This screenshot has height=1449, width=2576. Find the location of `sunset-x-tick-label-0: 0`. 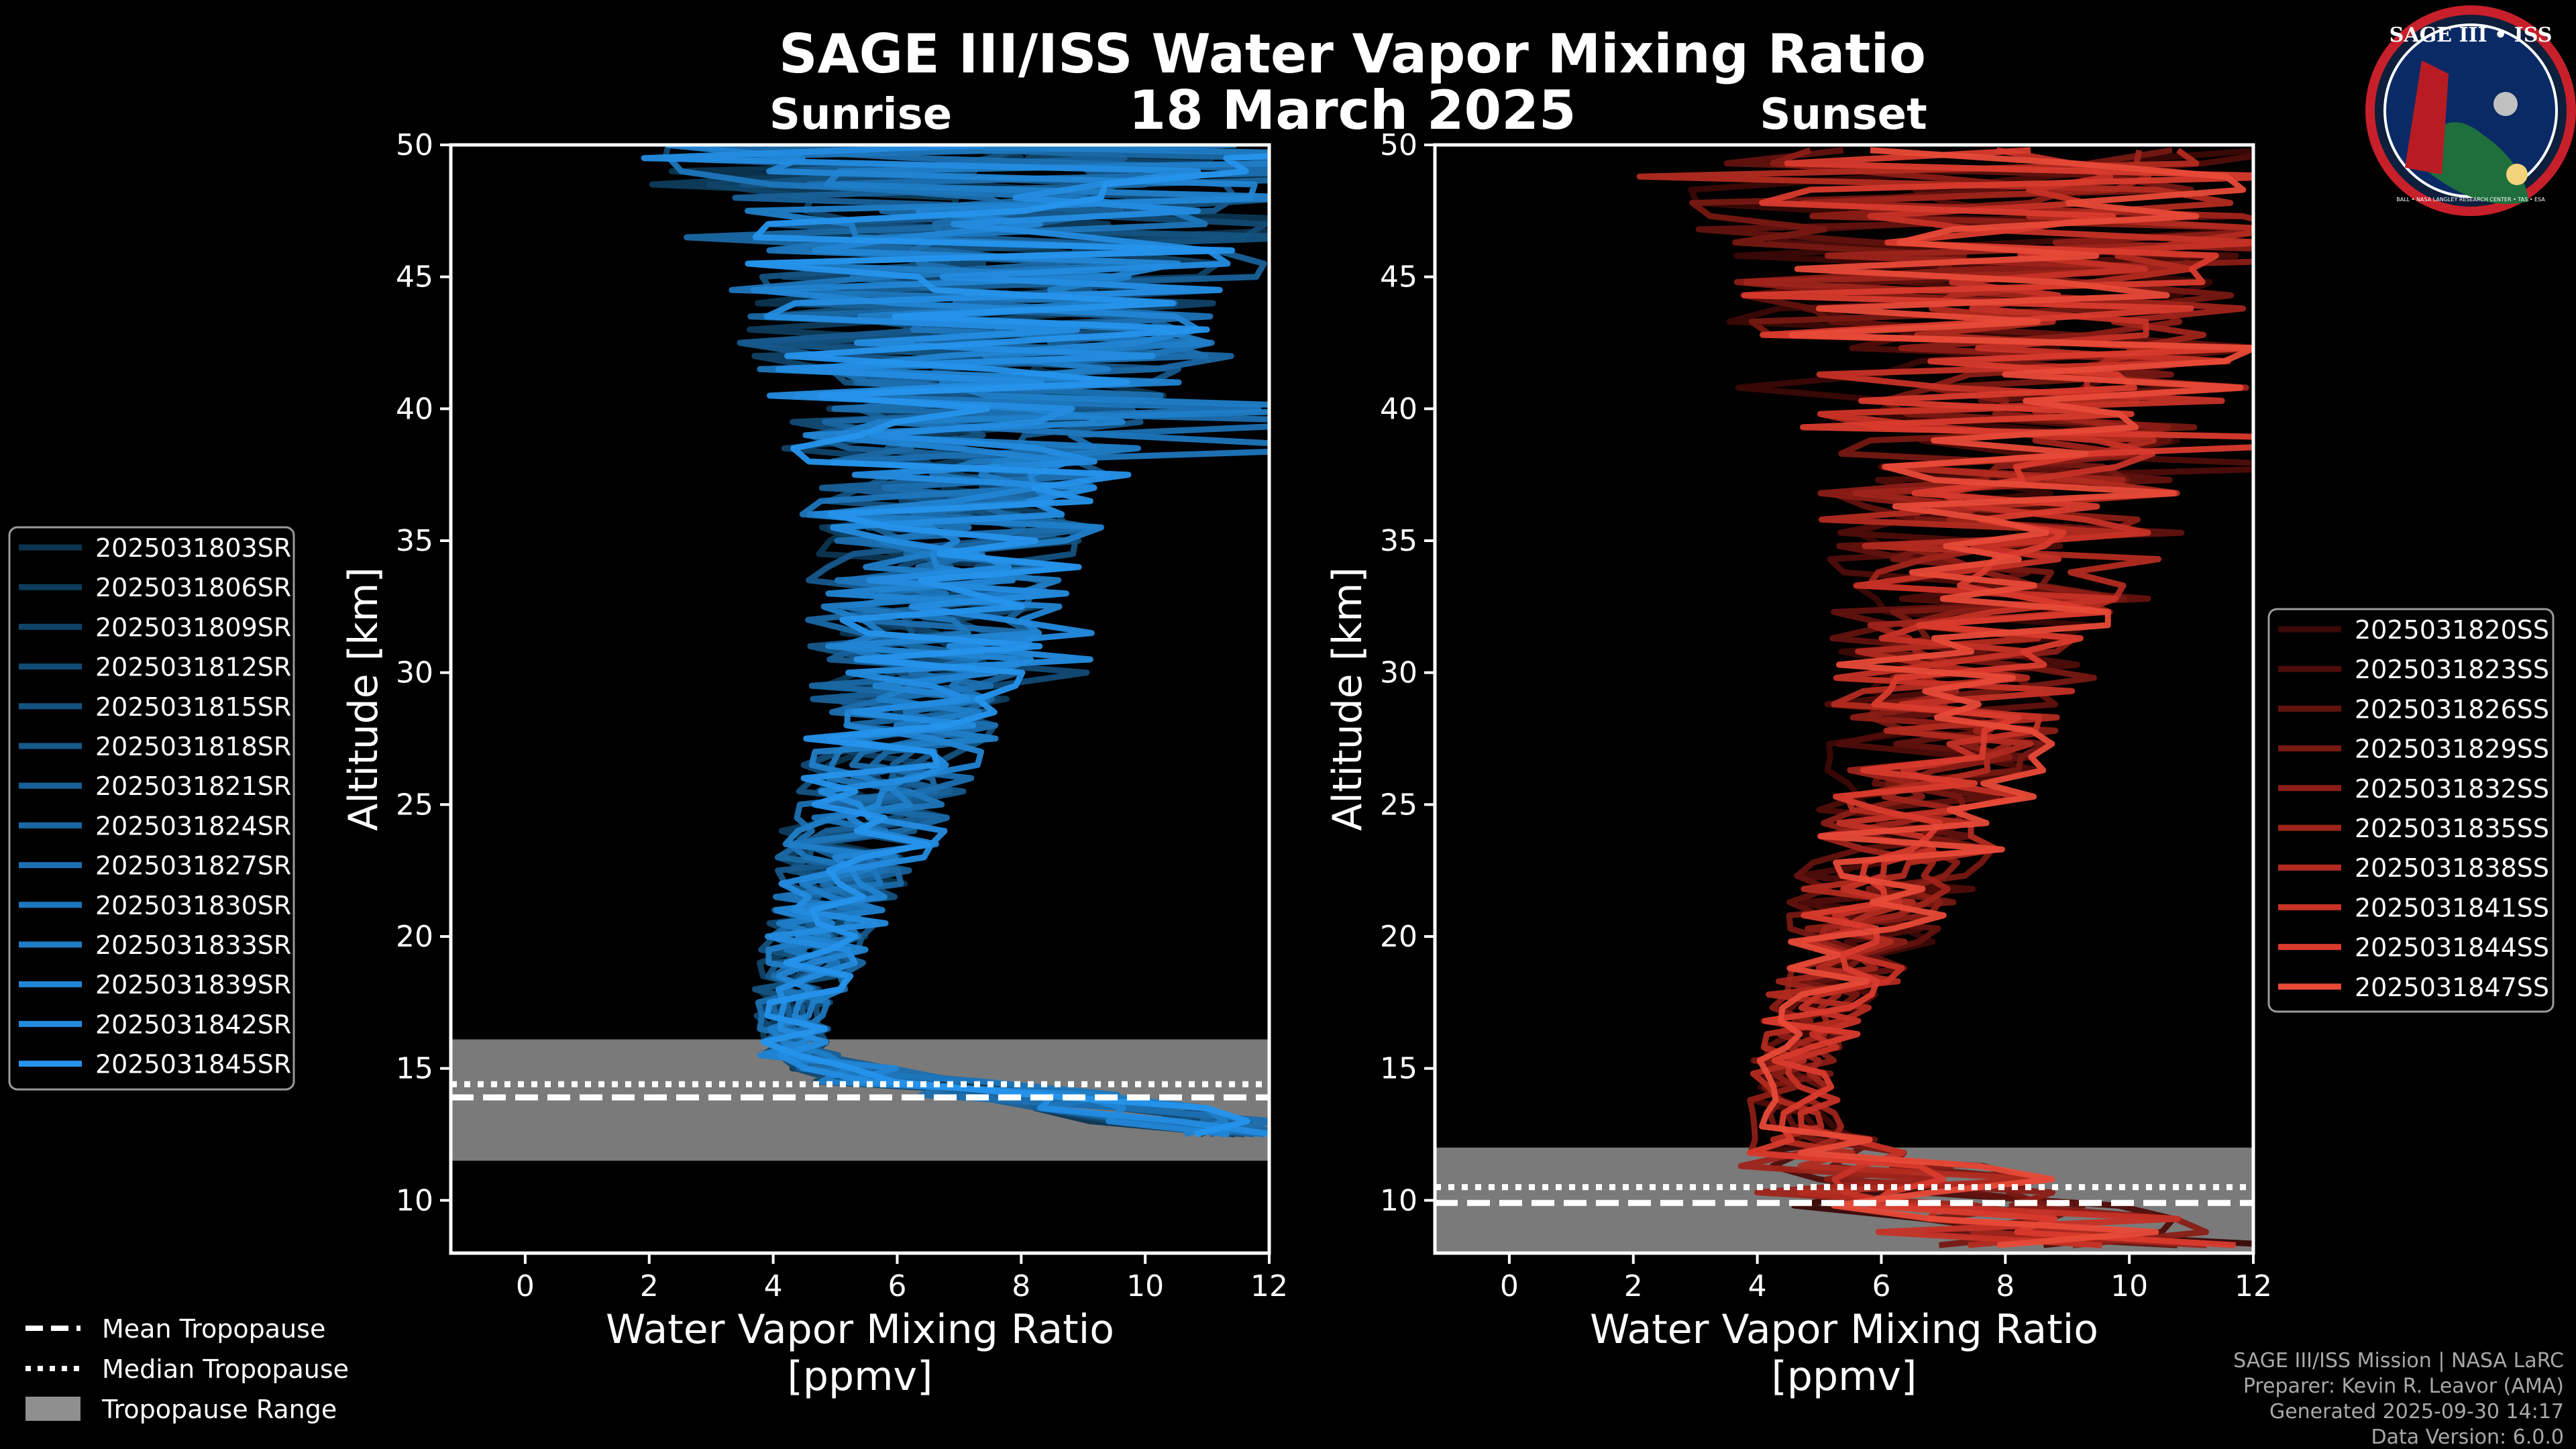

sunset-x-tick-label-0: 0 is located at coordinates (1509, 1286).